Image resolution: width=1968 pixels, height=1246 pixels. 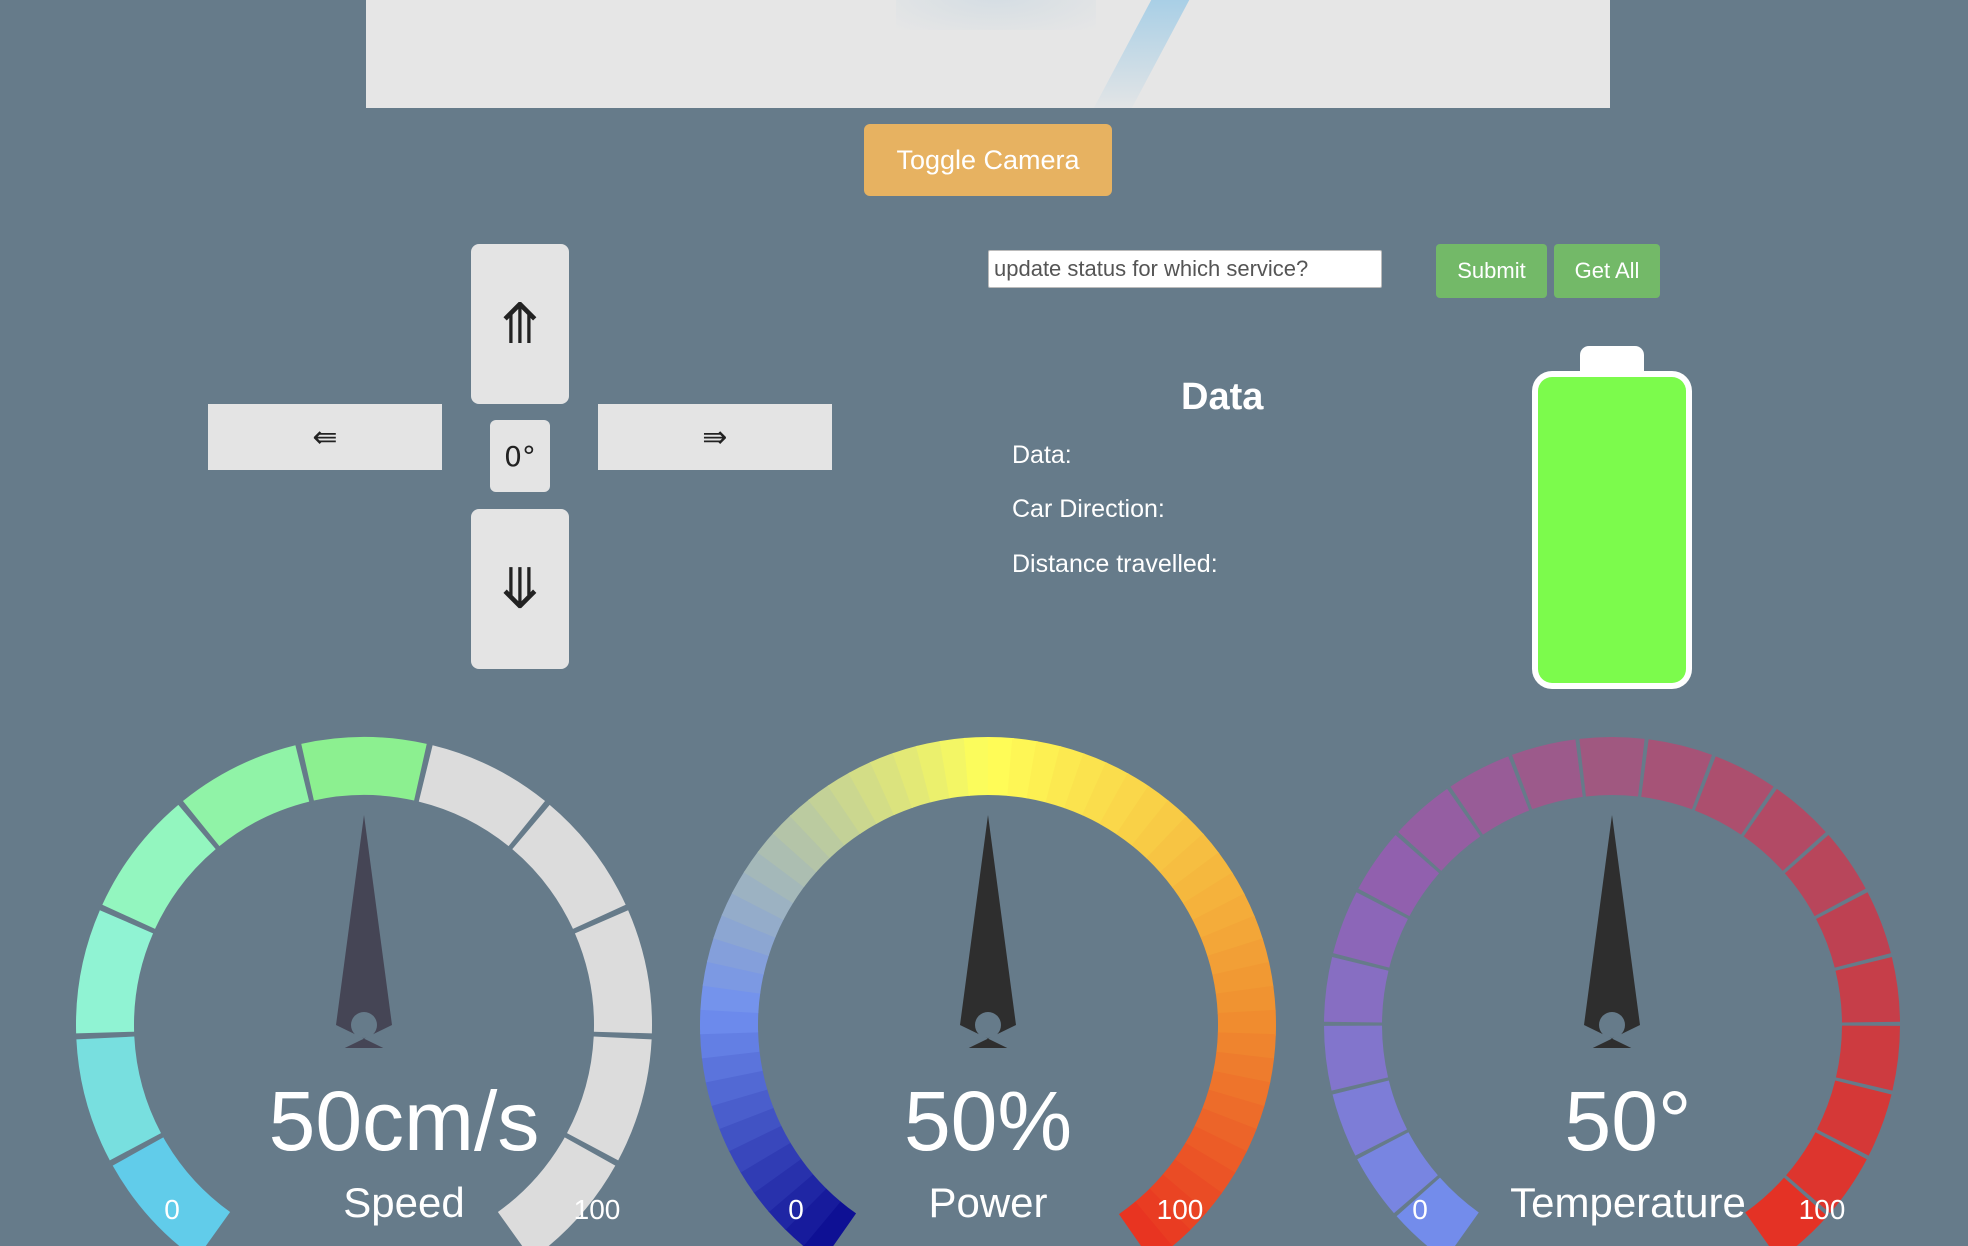 What do you see at coordinates (987, 1202) in the screenshot?
I see `power-label: Power` at bounding box center [987, 1202].